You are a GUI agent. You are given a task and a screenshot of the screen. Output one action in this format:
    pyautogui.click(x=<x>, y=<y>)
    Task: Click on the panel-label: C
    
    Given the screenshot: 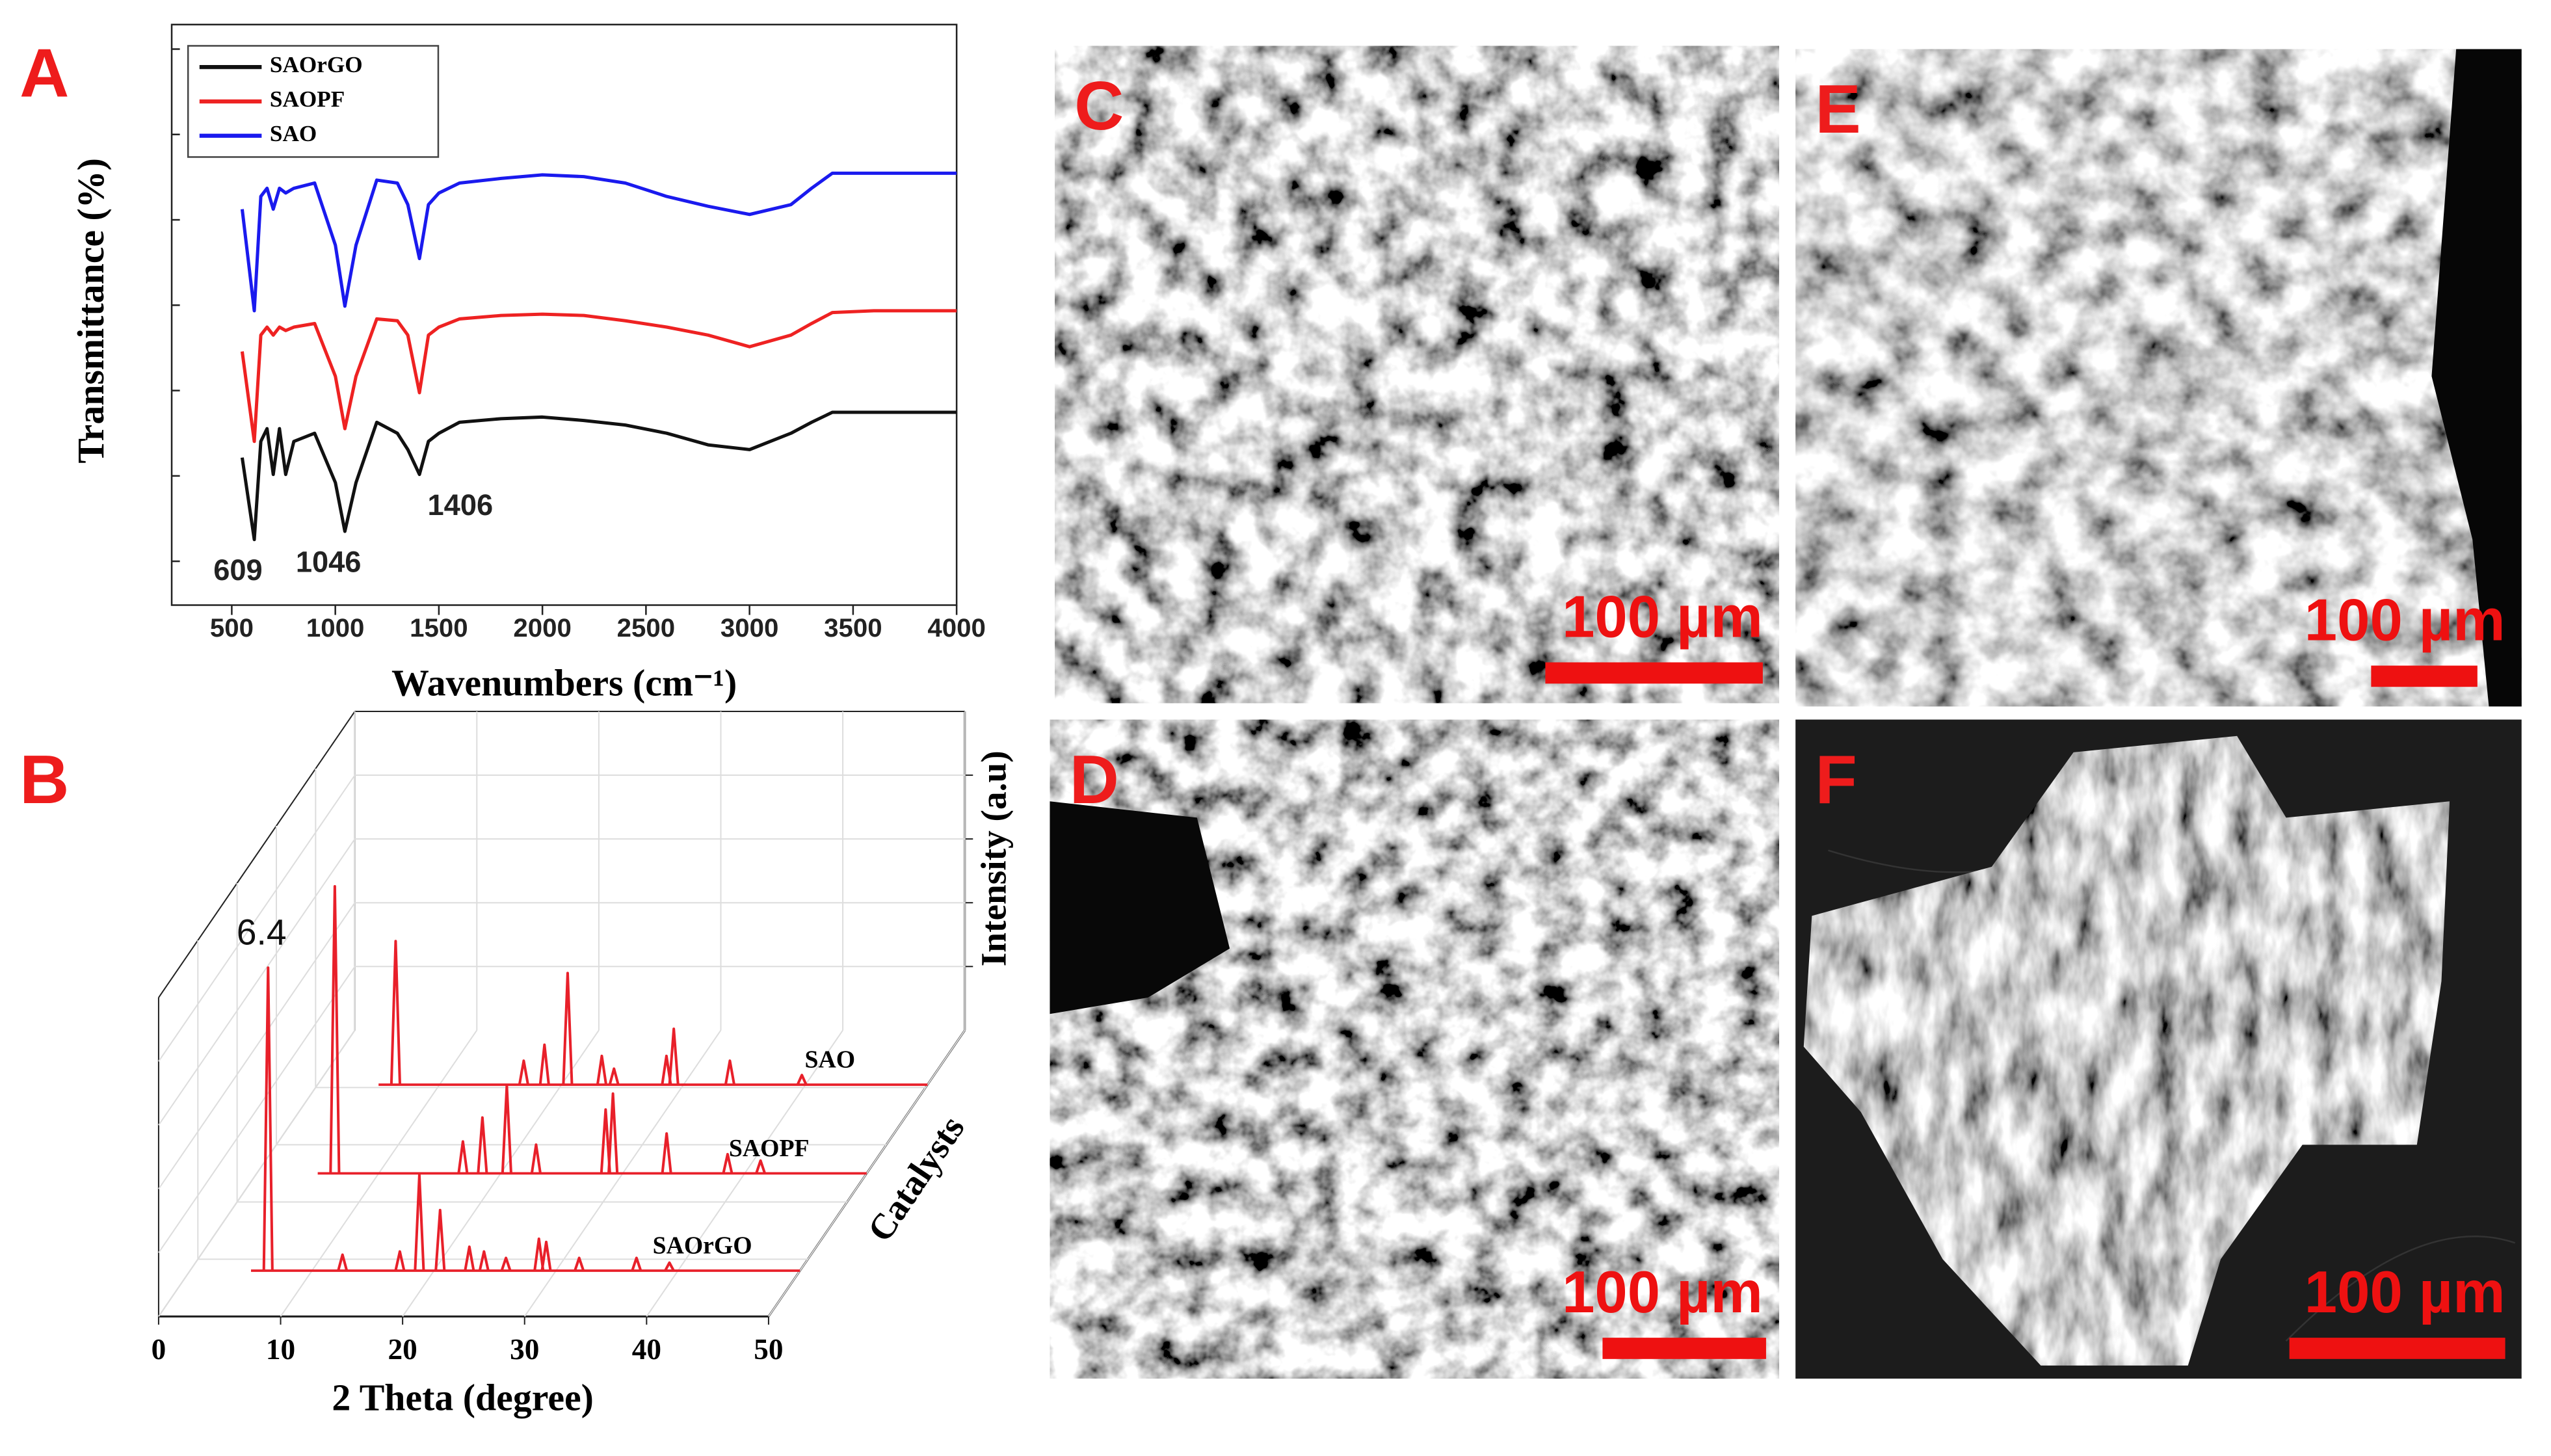 What is the action you would take?
    pyautogui.click(x=1099, y=106)
    